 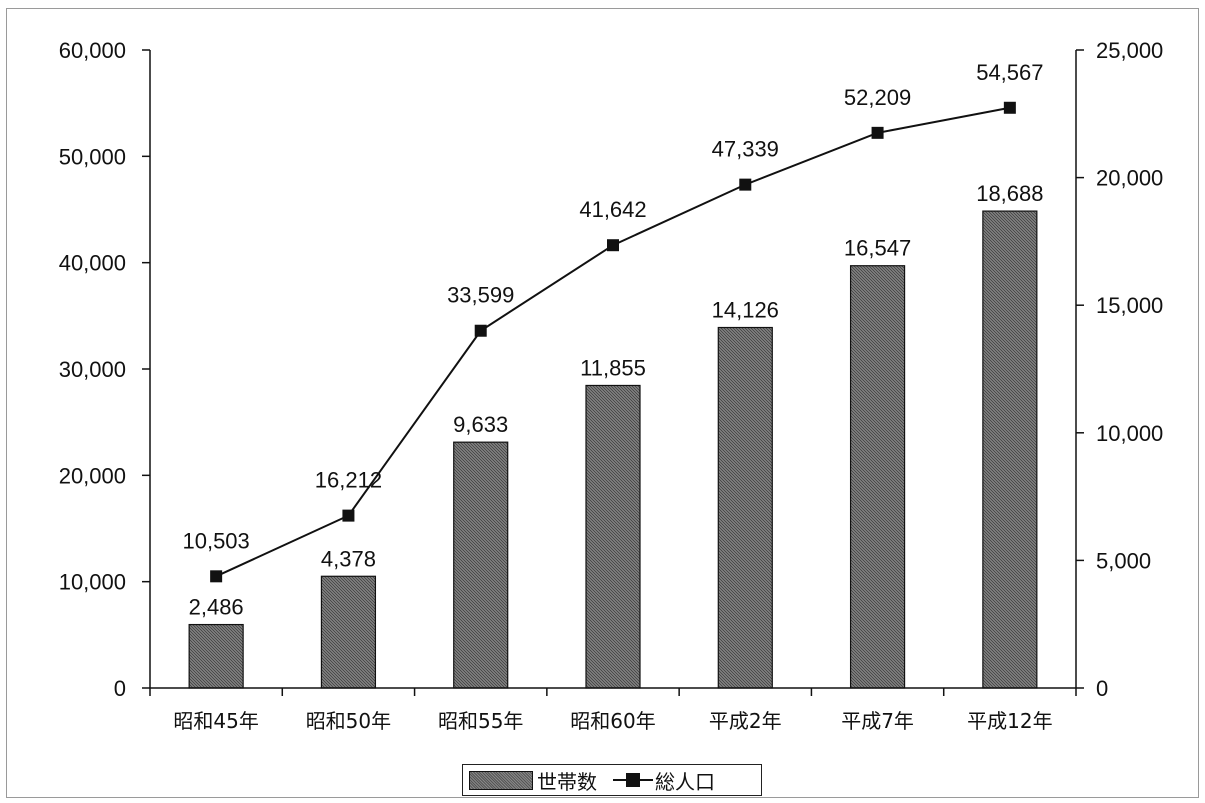 I want to click on population-value-label-5: 52,209, so click(x=877, y=97).